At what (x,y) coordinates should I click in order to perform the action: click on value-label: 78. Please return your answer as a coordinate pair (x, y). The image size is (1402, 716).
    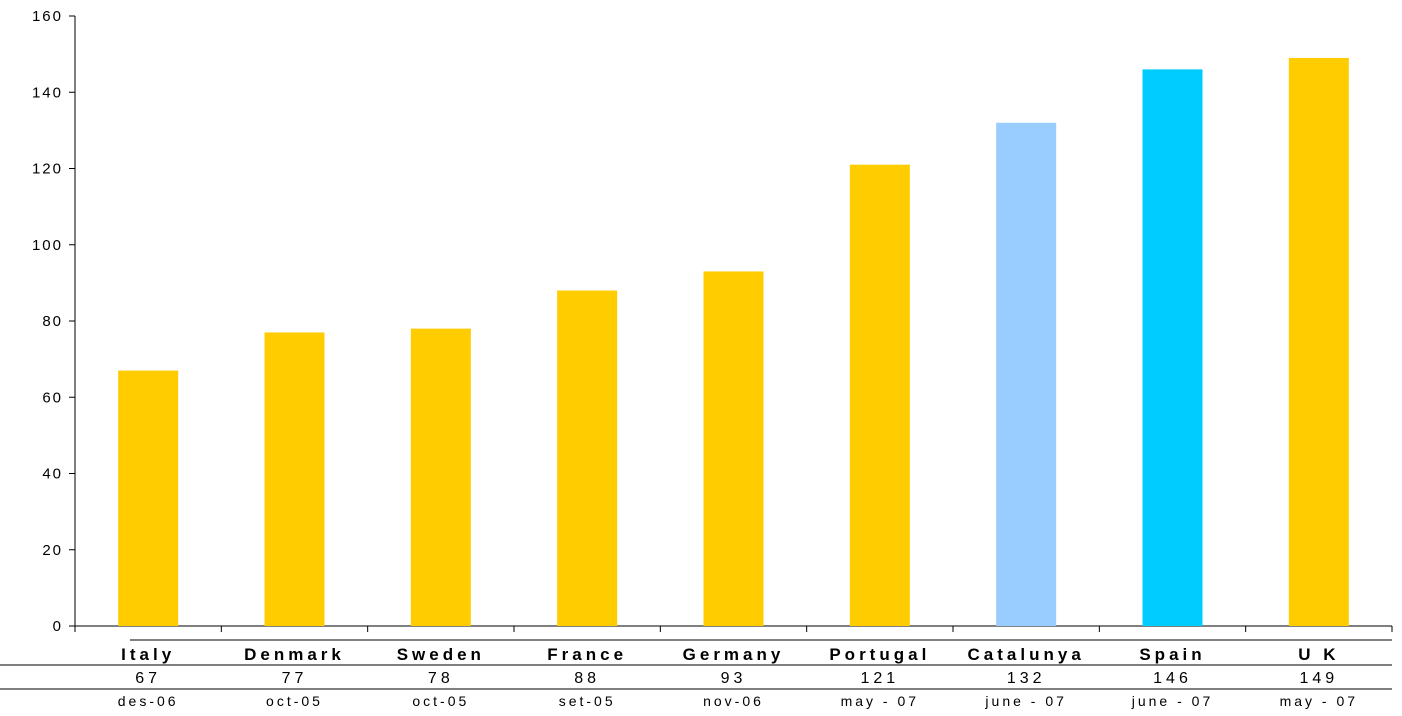
    Looking at the image, I should click on (441, 678).